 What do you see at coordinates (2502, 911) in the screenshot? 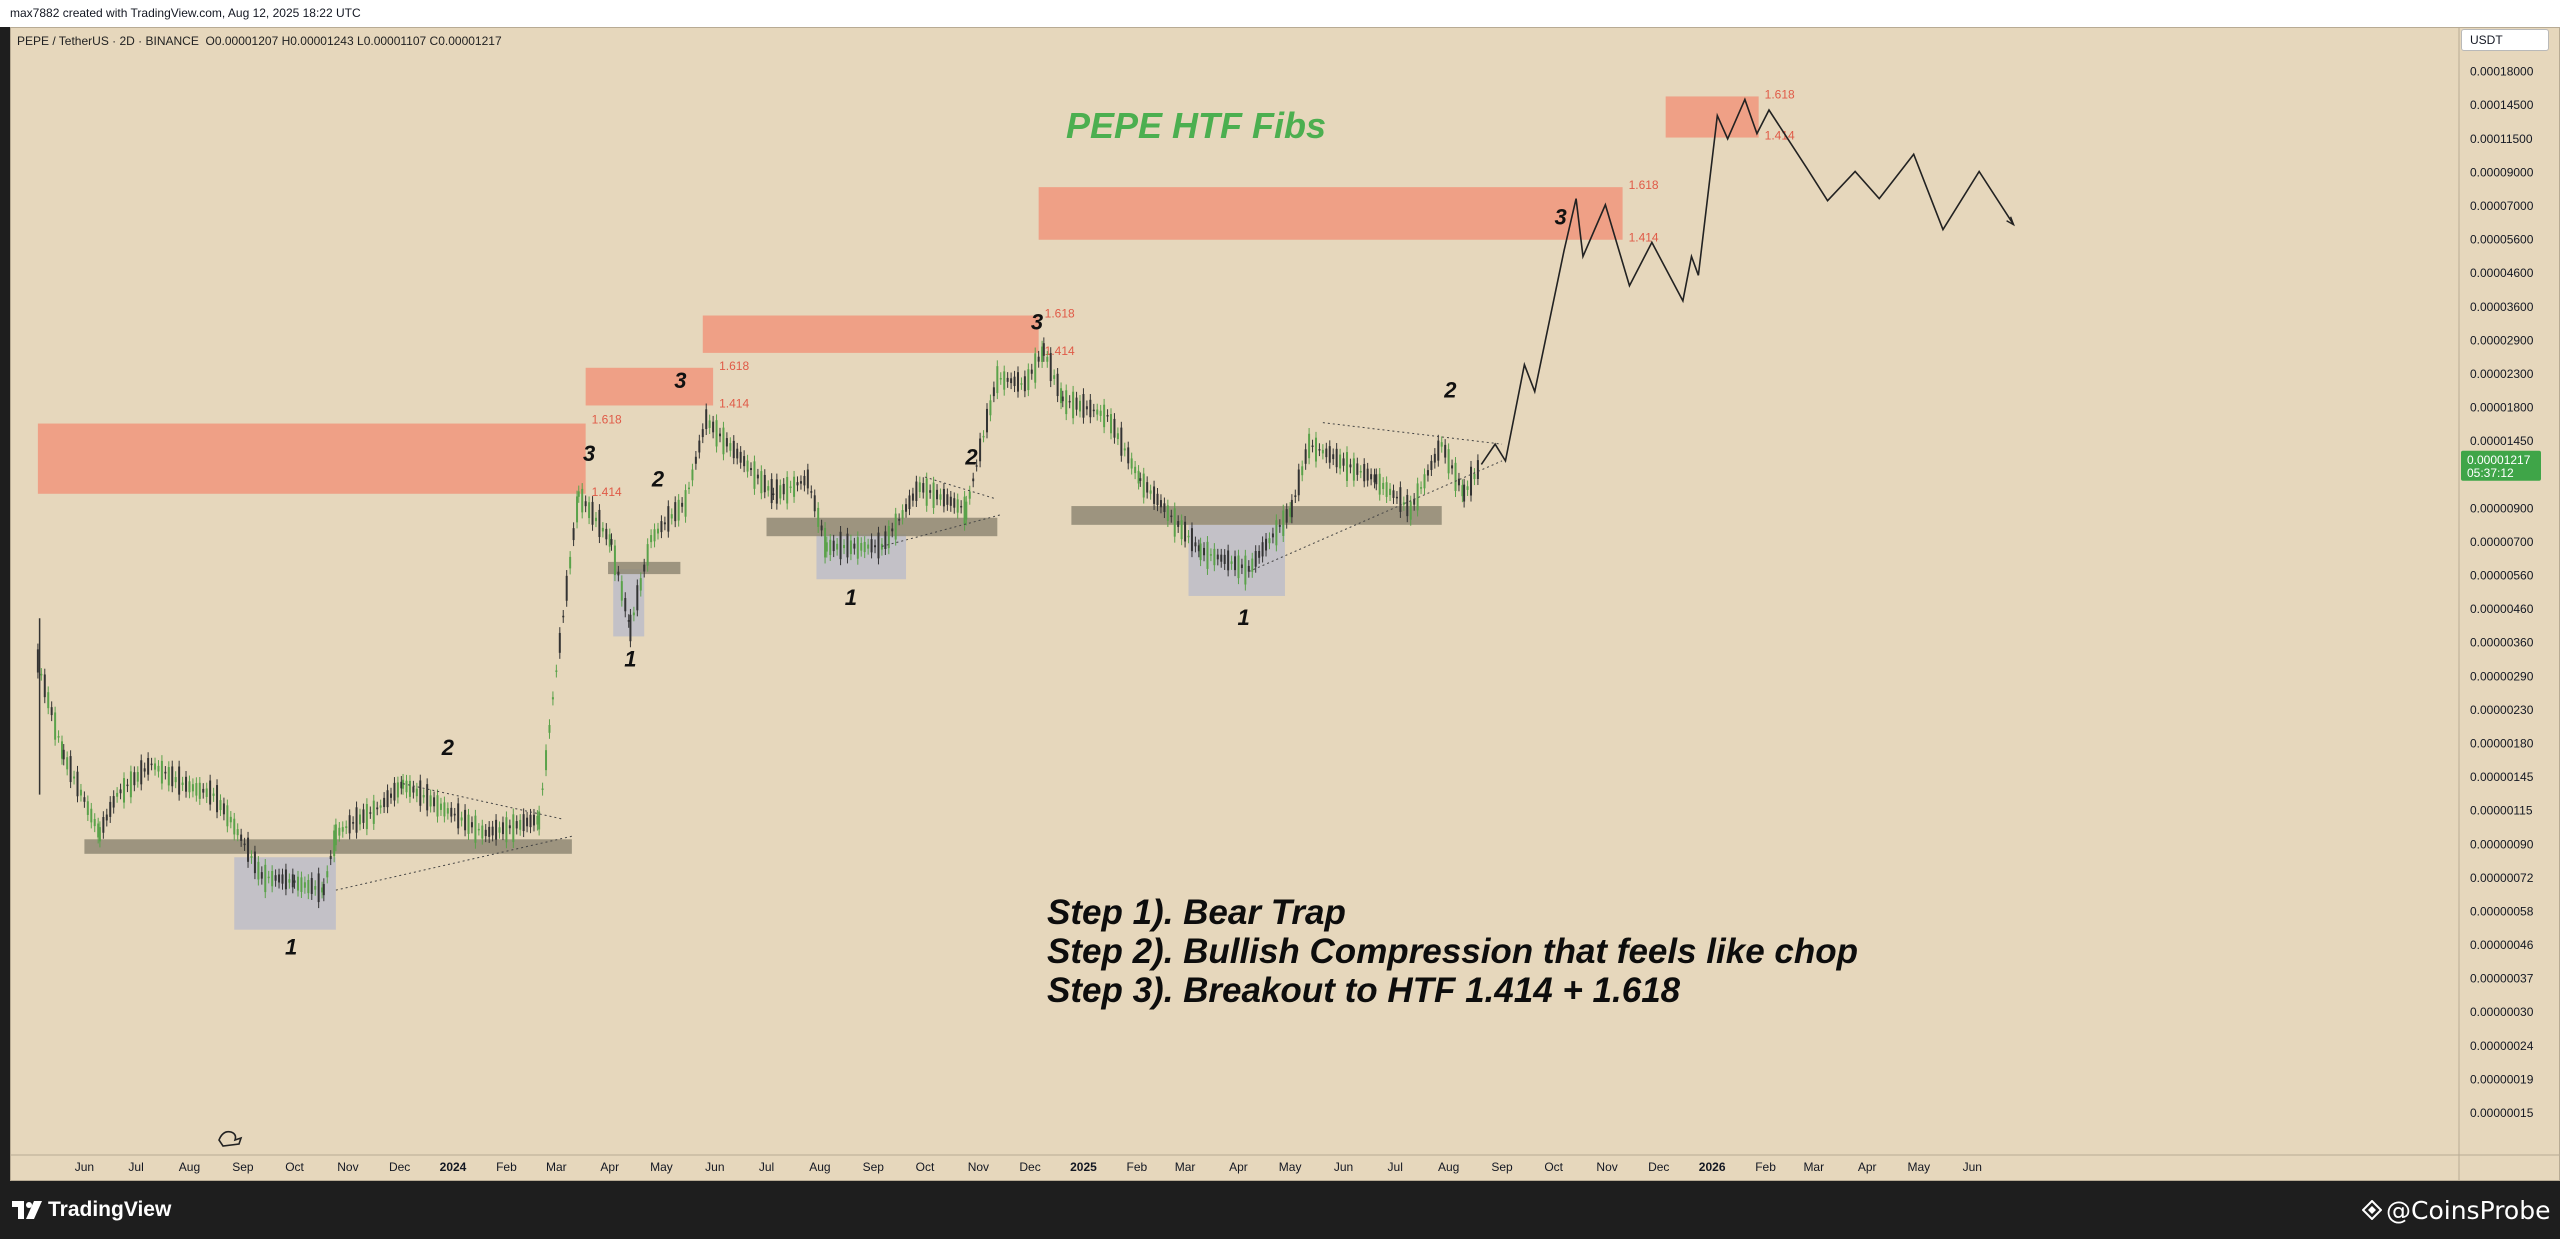
I see `price-tick-label: 0.00000058` at bounding box center [2502, 911].